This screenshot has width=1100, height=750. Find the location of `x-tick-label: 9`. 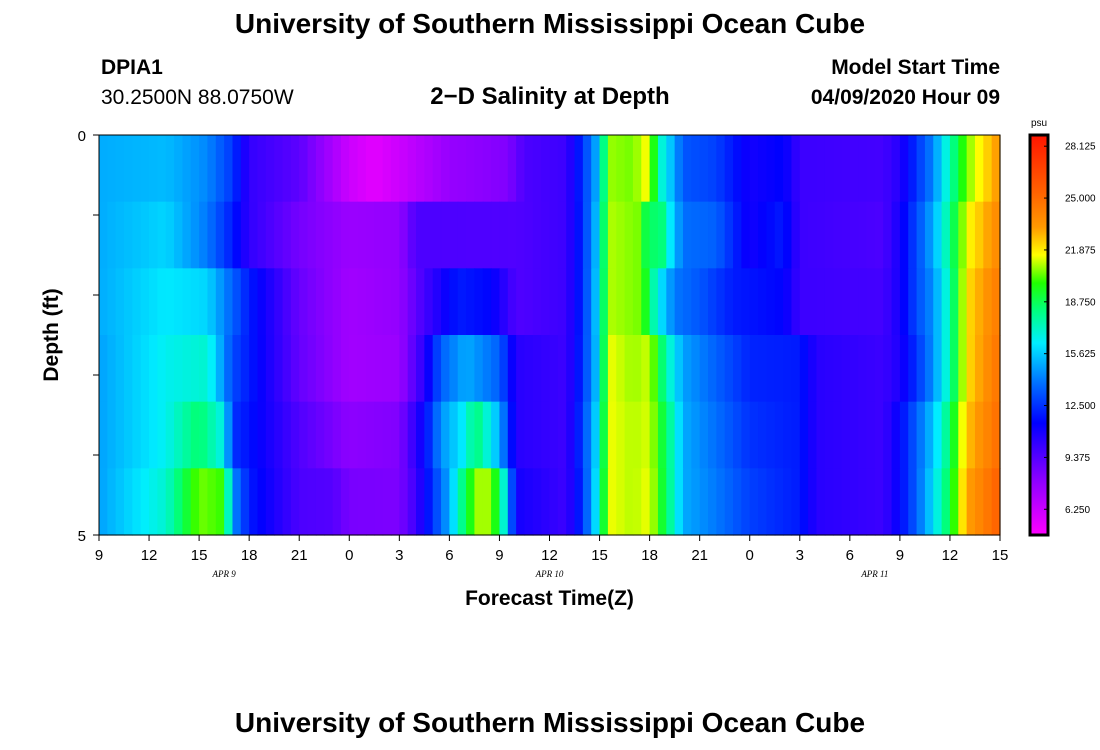

x-tick-label: 9 is located at coordinates (499, 555).